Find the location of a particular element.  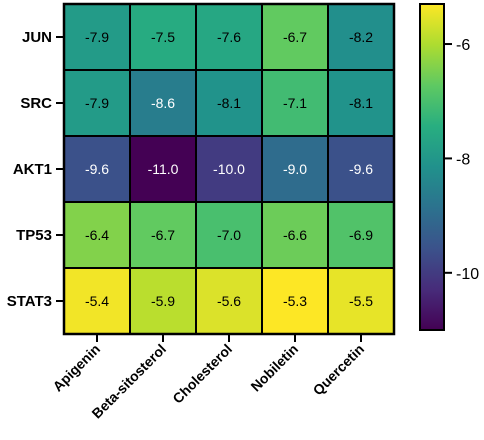

cell-value-label: -5.5 is located at coordinates (361, 301).